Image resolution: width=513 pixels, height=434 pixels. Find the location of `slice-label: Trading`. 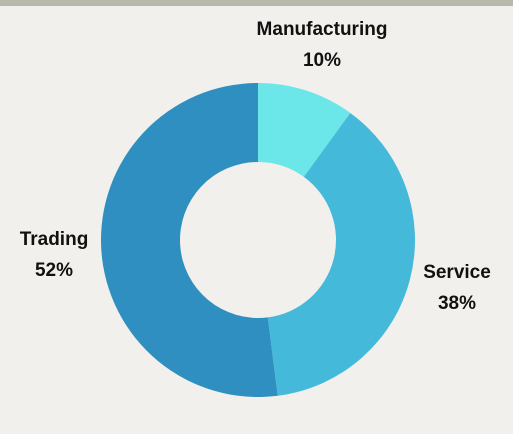

slice-label: Trading is located at coordinates (54, 239).